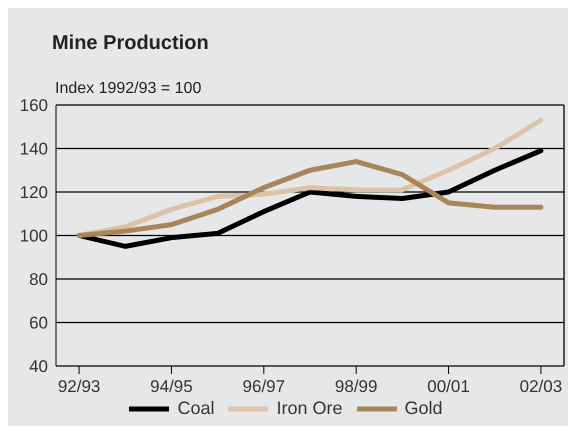  What do you see at coordinates (38, 280) in the screenshot?
I see `y-tick-label: 80` at bounding box center [38, 280].